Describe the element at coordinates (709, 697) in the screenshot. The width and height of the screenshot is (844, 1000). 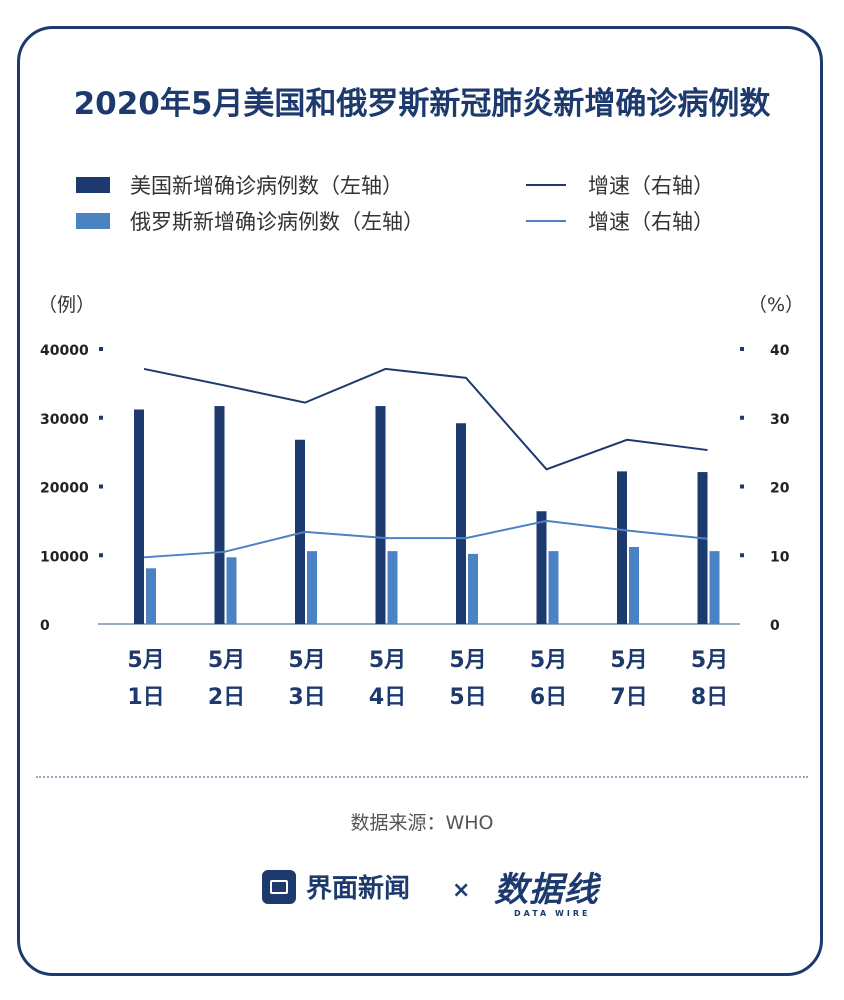
I see `category-label-day: 8日` at that location.